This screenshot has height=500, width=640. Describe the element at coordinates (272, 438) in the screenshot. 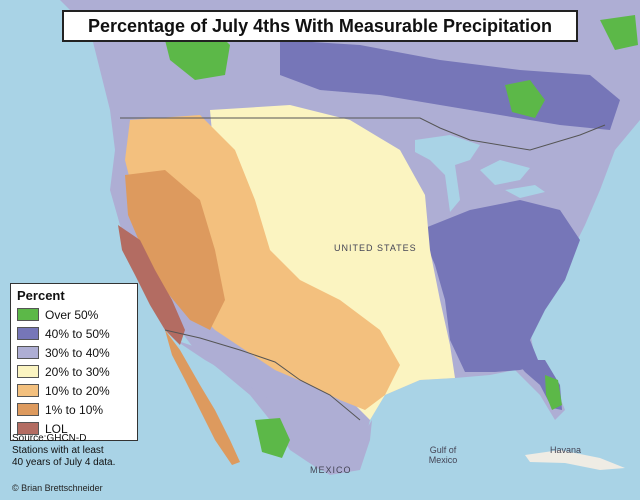

I see `zone-over-50-mexico` at that location.